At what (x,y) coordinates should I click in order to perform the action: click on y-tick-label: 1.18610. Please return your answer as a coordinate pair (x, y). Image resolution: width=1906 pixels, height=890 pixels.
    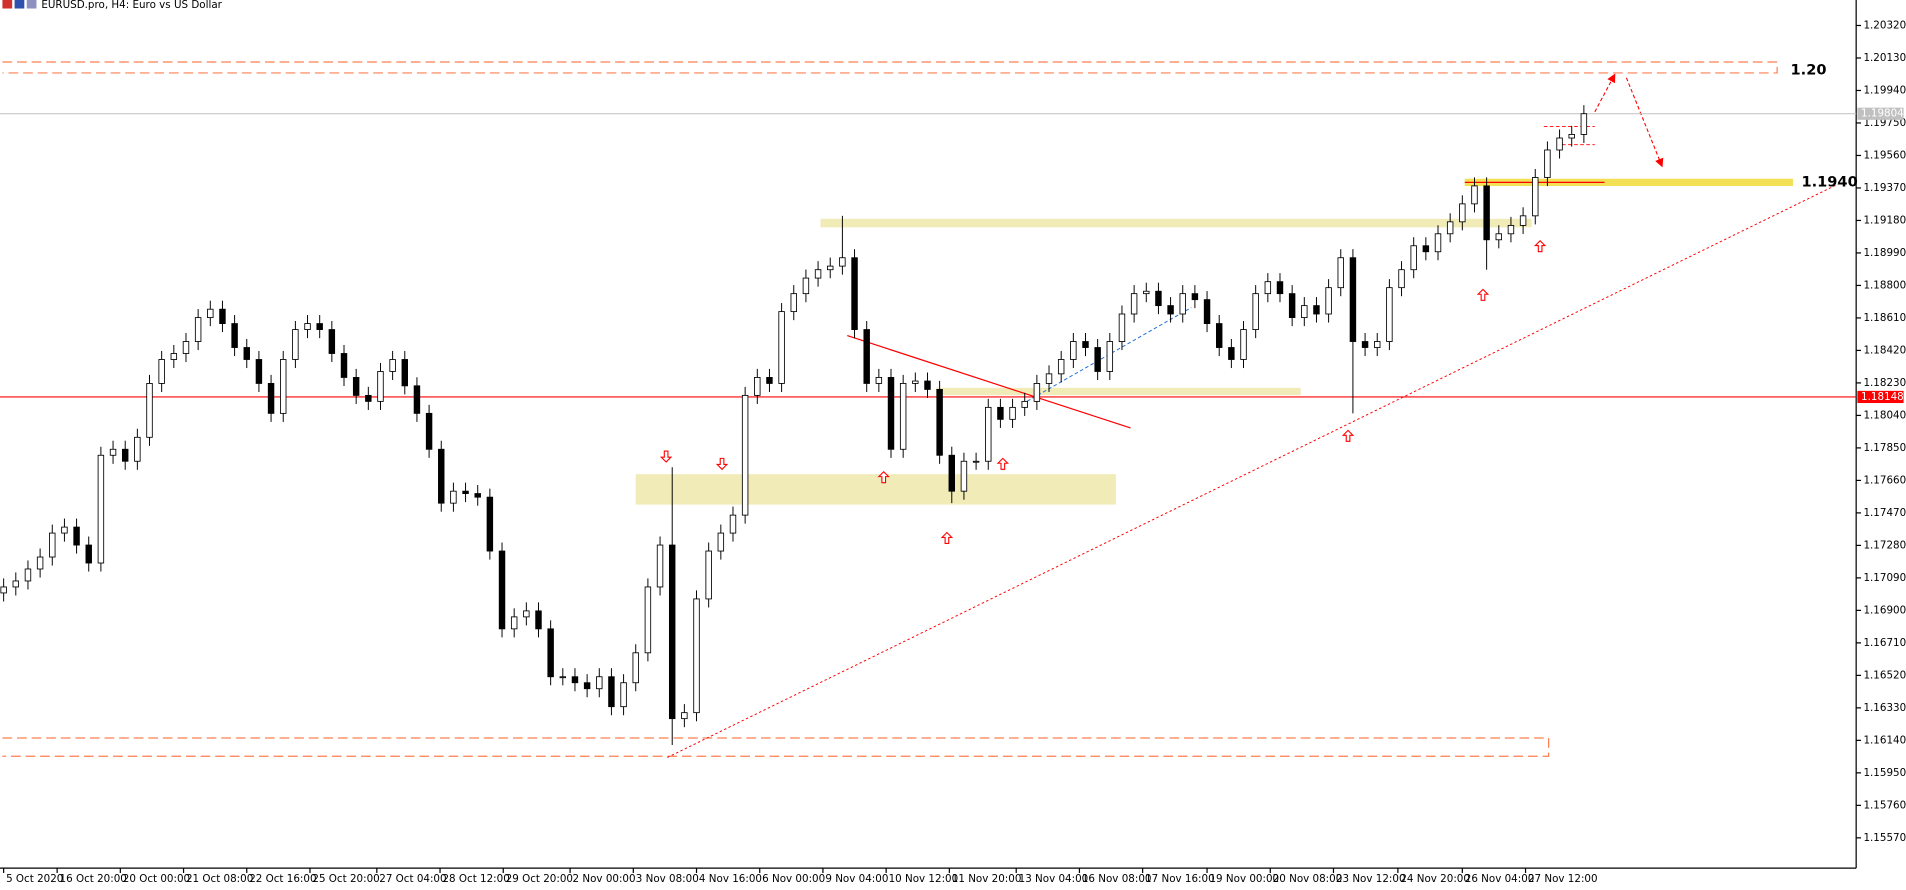
    Looking at the image, I should click on (1884, 318).